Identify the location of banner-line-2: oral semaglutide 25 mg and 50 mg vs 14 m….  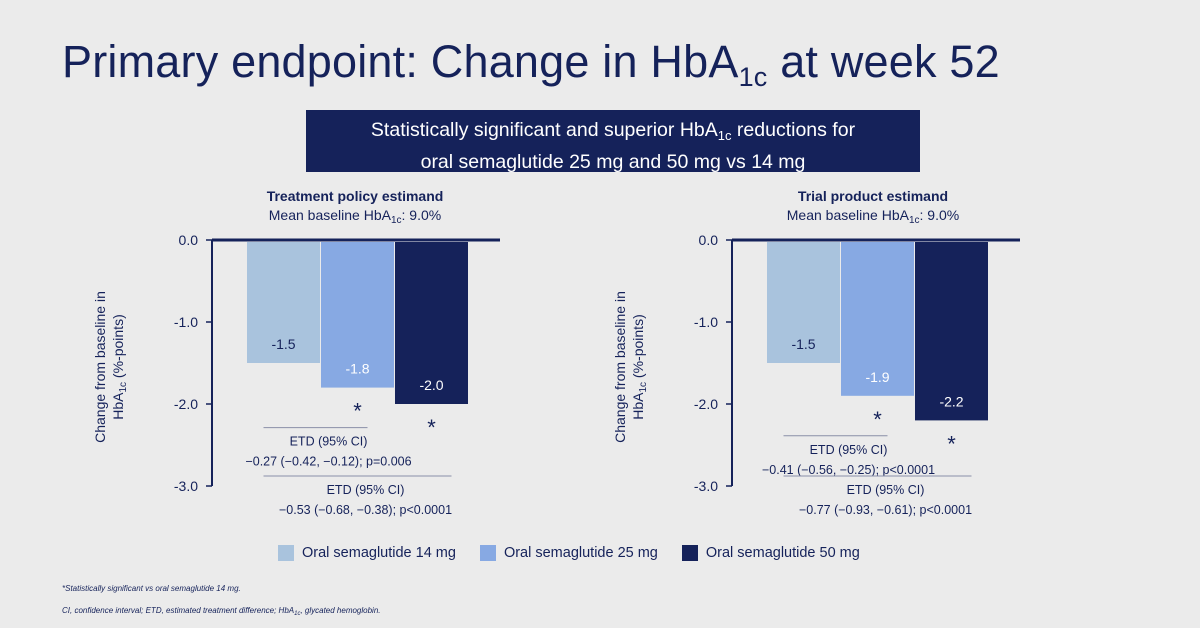
(613, 162).